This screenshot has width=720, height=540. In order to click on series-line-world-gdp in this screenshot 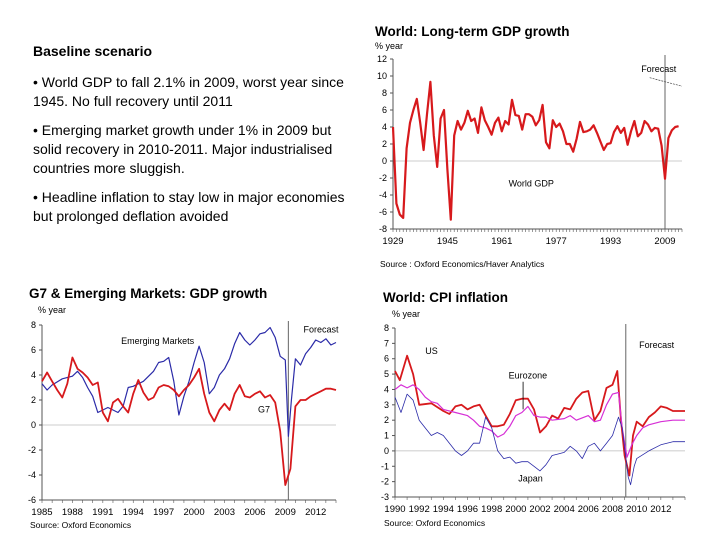, I will do `click(535, 150)`.